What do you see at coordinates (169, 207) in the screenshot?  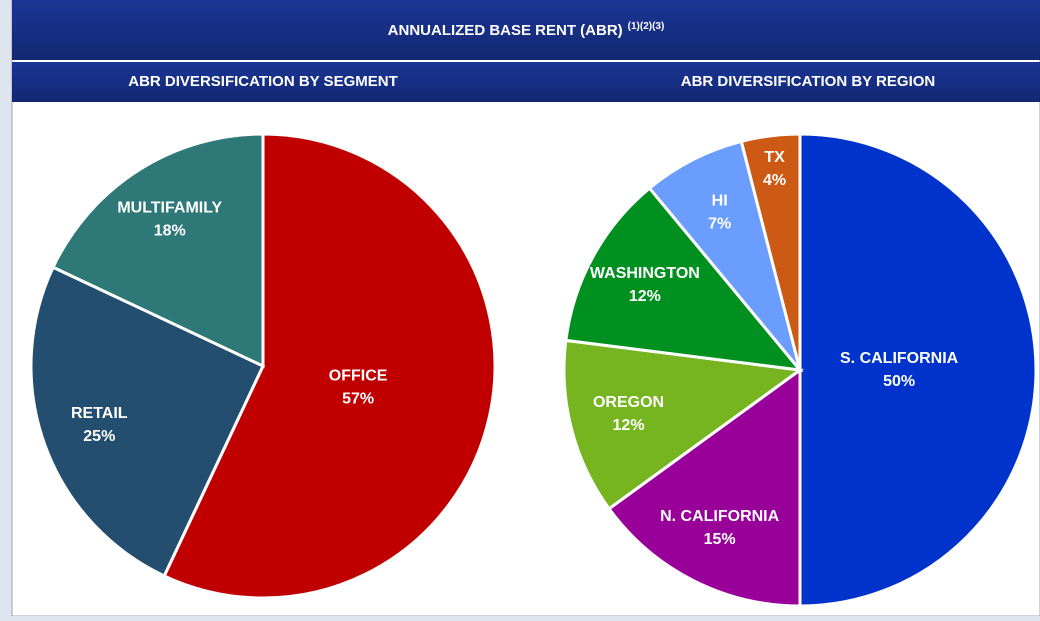 I see `slice-label: MULTIFAMILY` at bounding box center [169, 207].